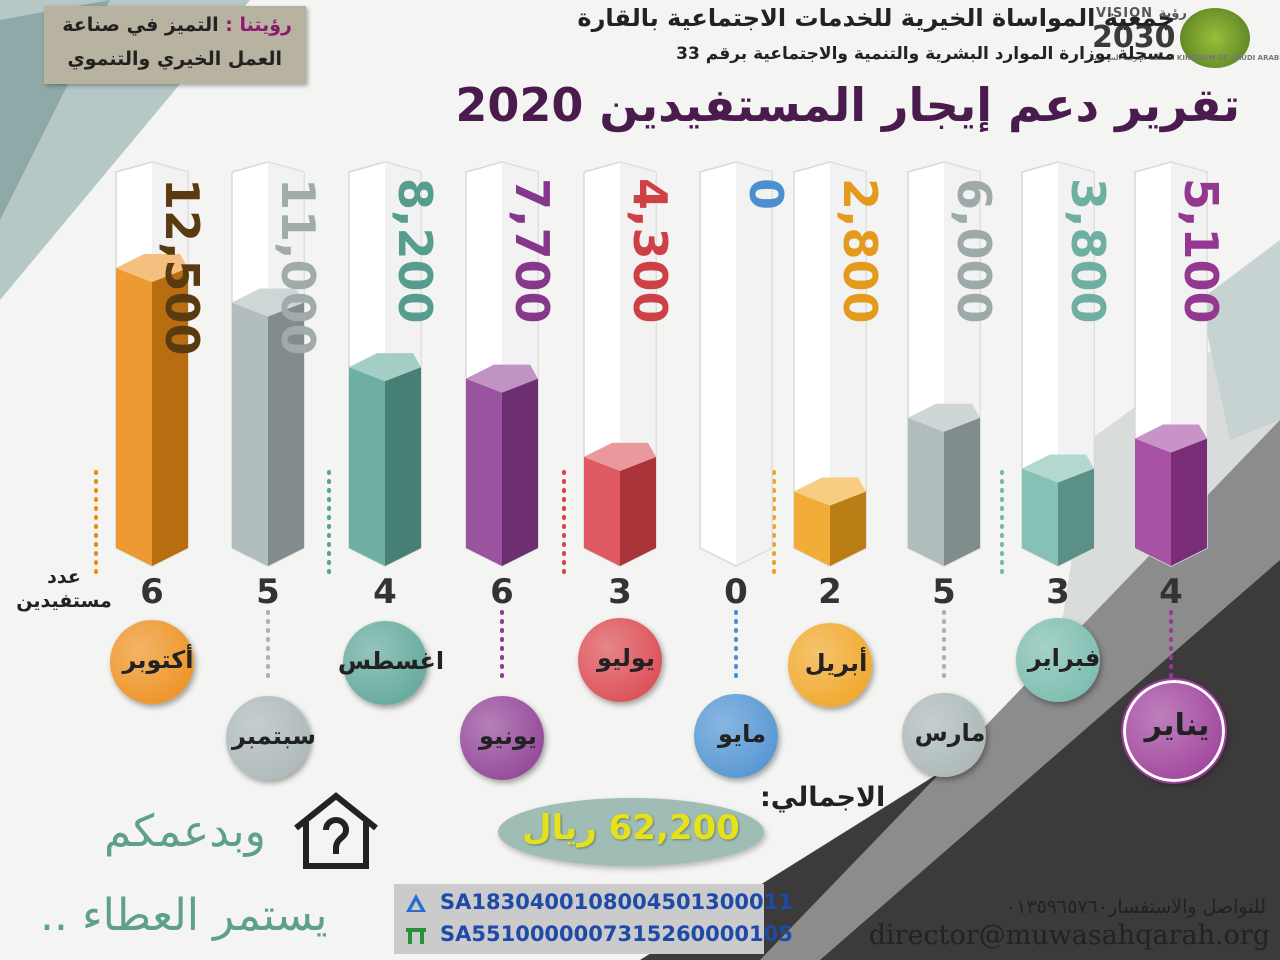  What do you see at coordinates (416, 903) in the screenshot?
I see `bank-alrajhi-icon` at bounding box center [416, 903].